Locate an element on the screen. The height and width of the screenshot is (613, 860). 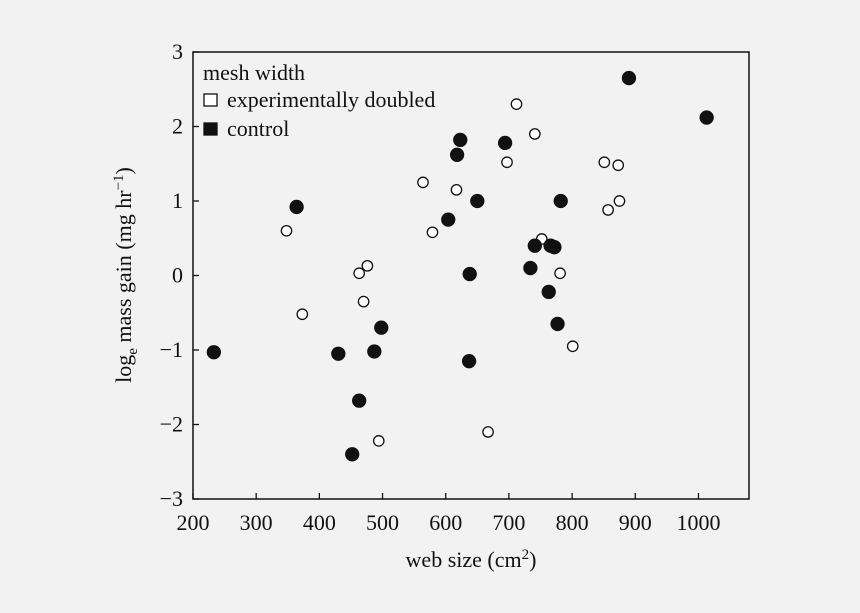
legend-swatch-filled is located at coordinates (210, 129).